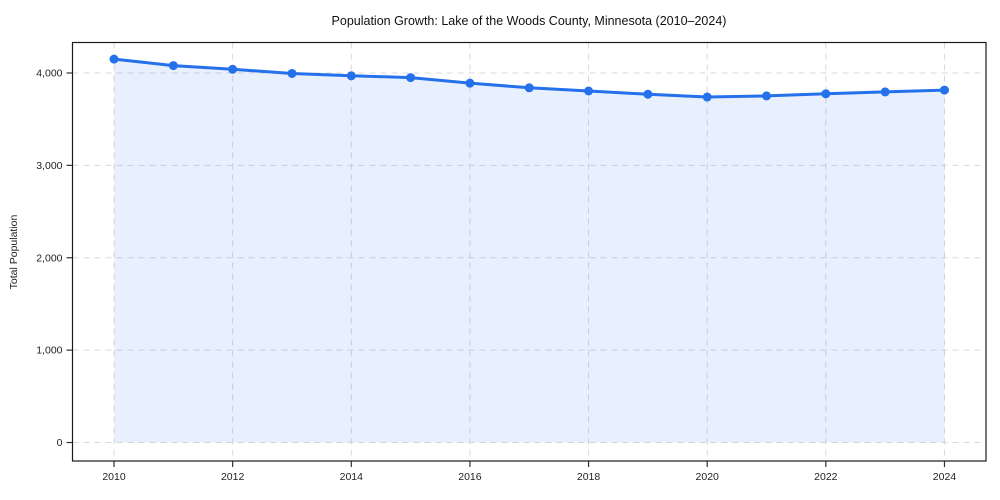  What do you see at coordinates (648, 94) in the screenshot?
I see `data-point-2019` at bounding box center [648, 94].